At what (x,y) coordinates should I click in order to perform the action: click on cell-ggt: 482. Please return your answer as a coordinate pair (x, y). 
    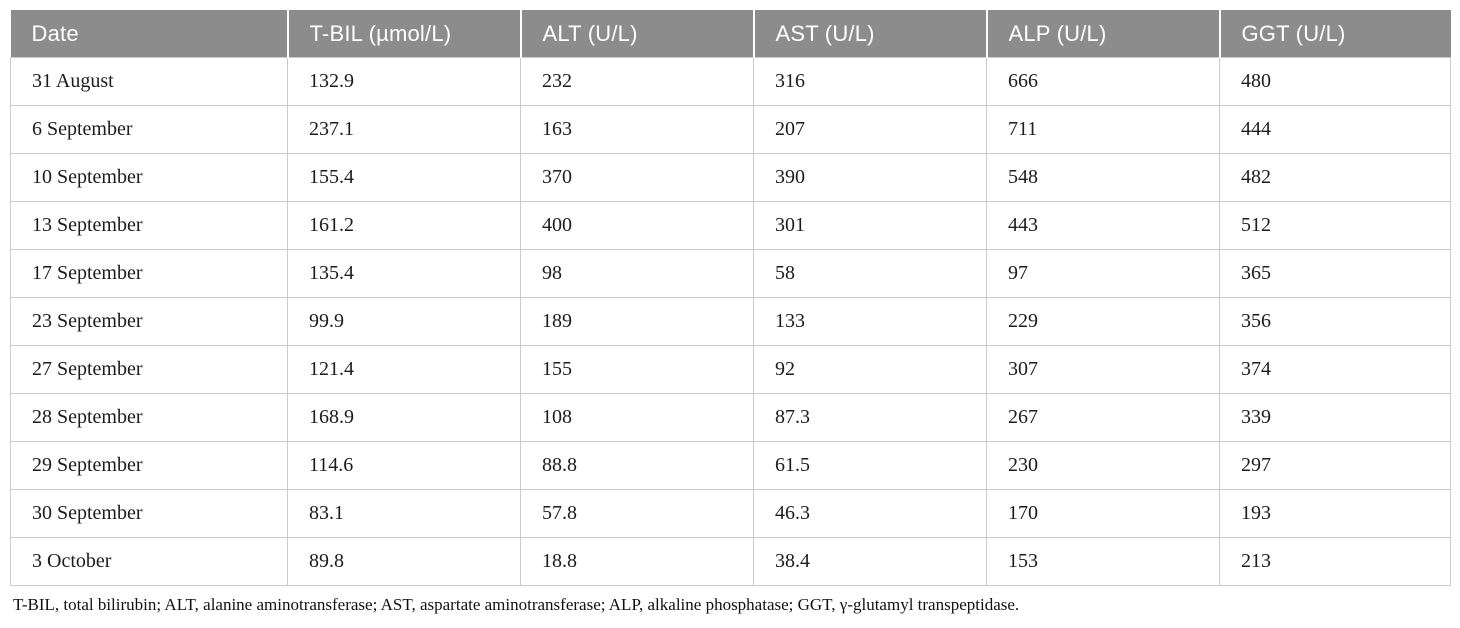
    Looking at the image, I should click on (1335, 177).